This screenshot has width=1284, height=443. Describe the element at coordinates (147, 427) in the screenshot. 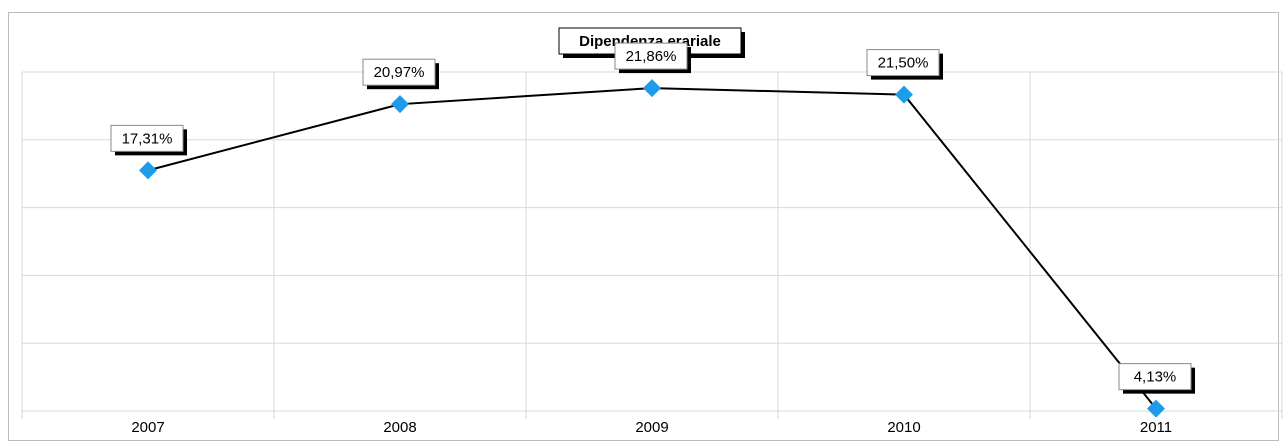

I see `x-tick-label: 2007` at that location.